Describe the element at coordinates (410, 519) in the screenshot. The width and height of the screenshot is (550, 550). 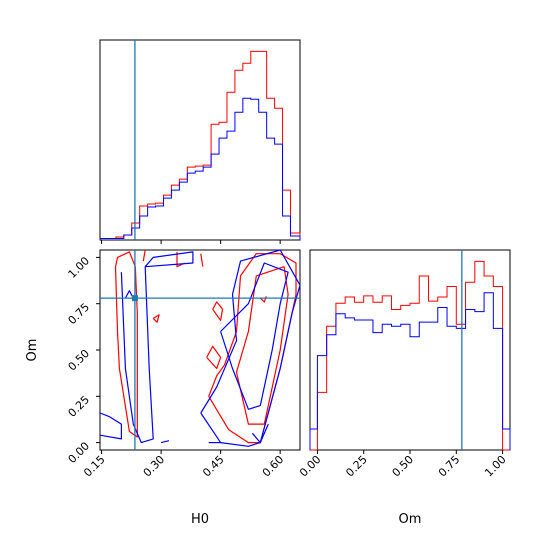
I see `om-x-axis-label: Om` at that location.